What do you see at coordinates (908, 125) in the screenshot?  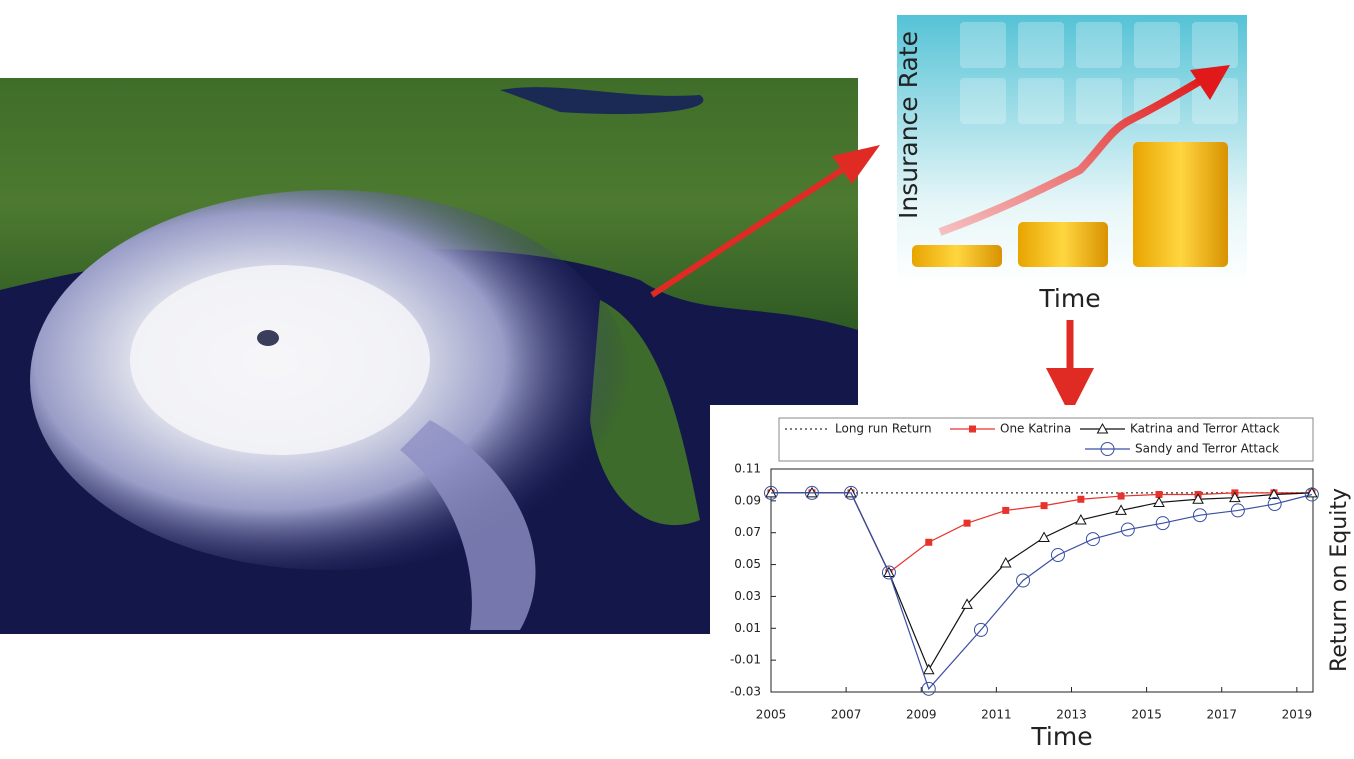 I see `illustration-y-label: Insurance Rate` at bounding box center [908, 125].